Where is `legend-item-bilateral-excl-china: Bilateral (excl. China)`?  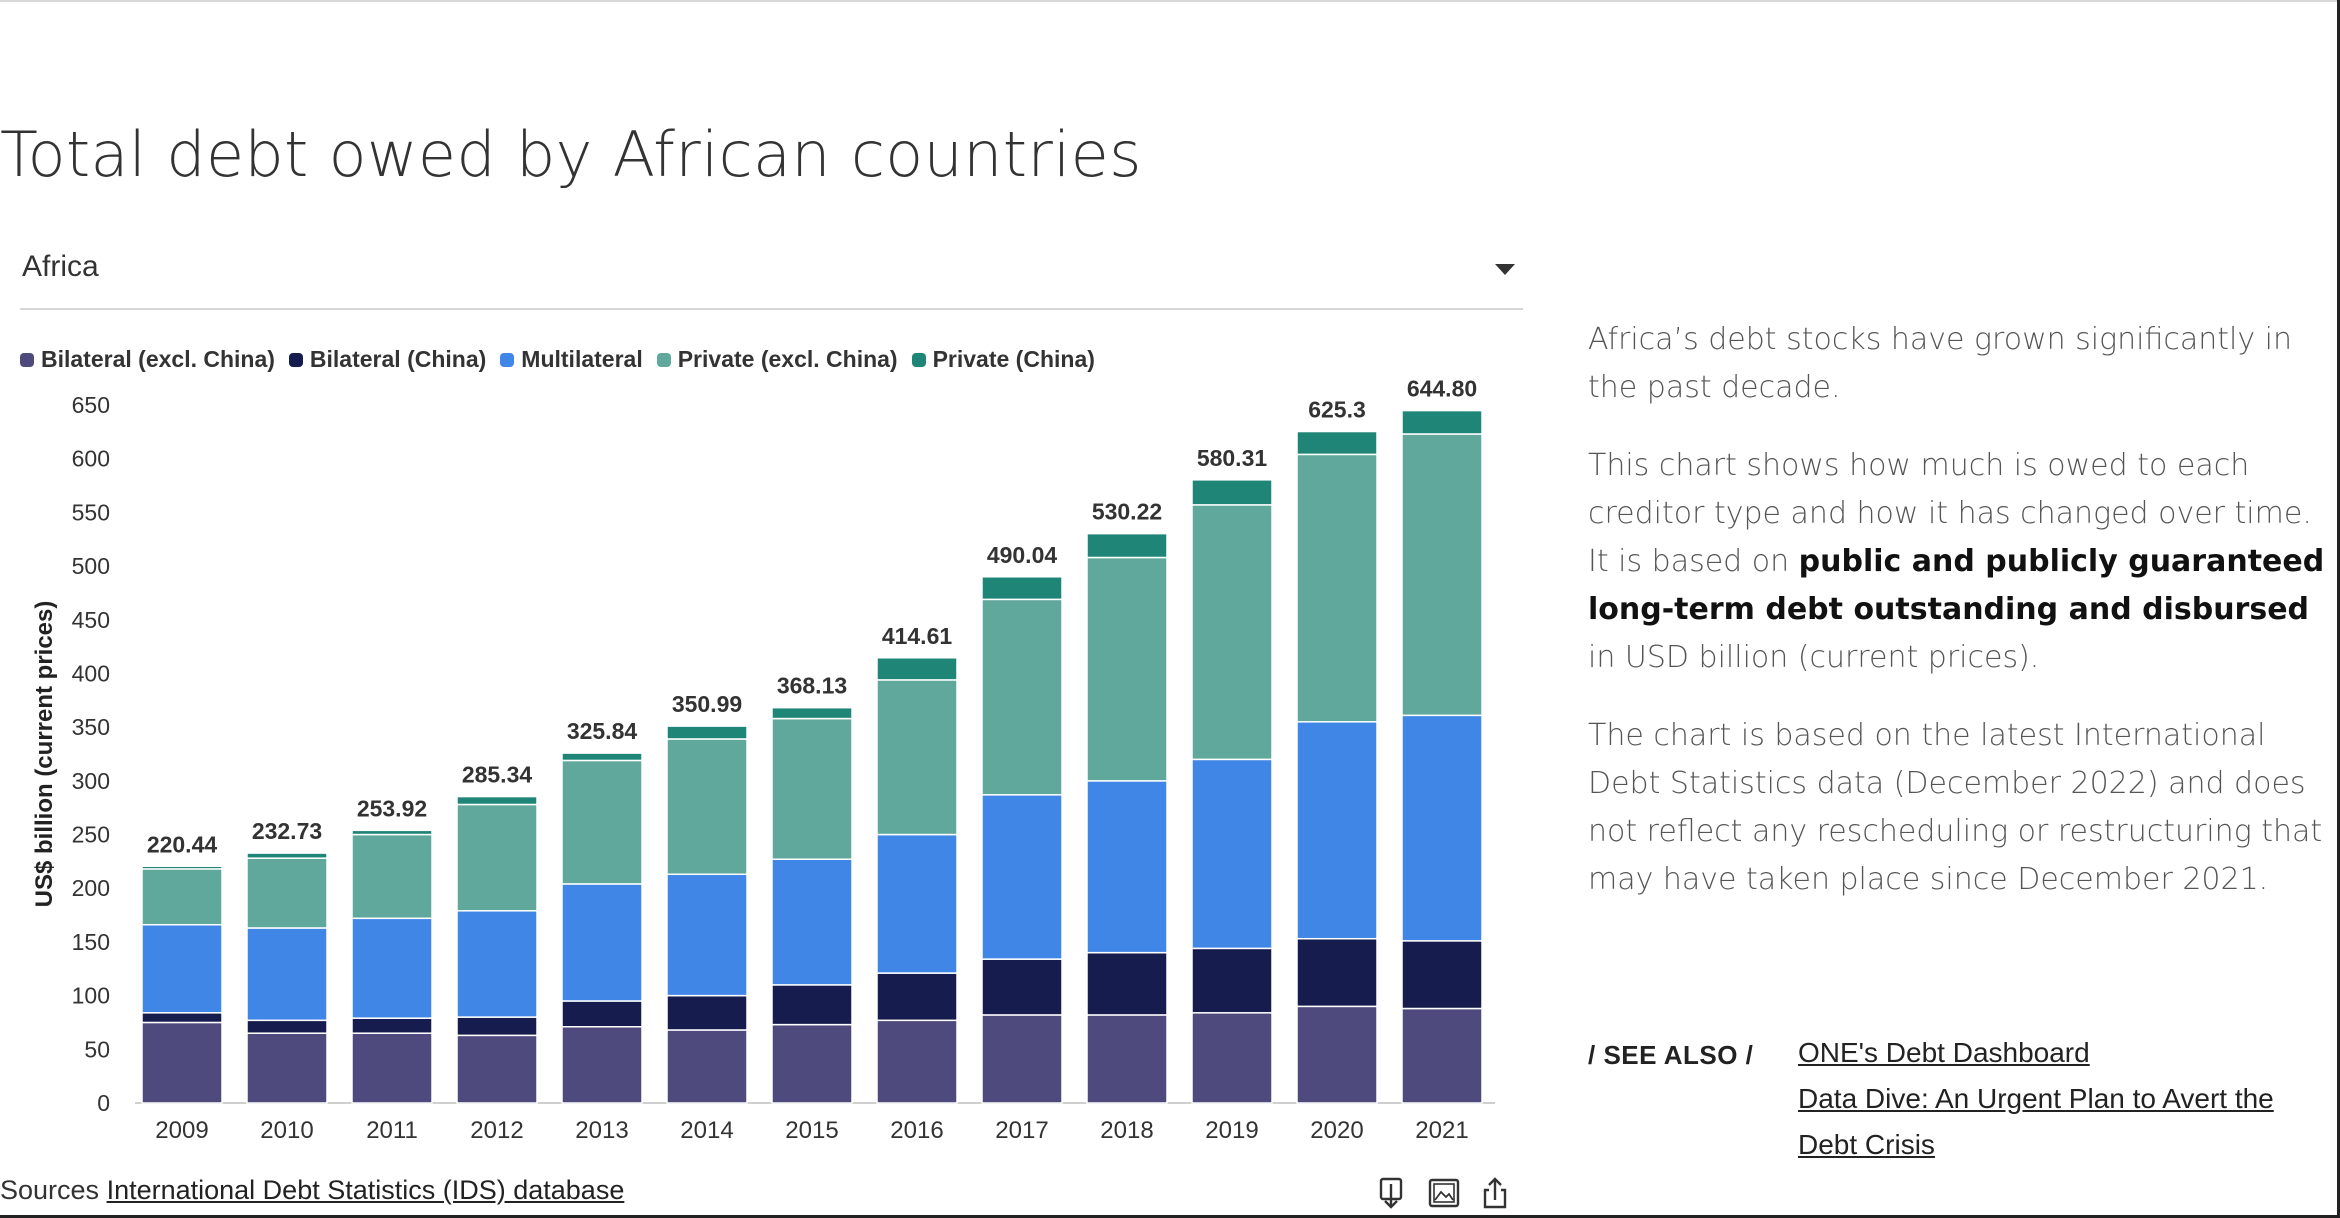
legend-item-bilateral-excl-china: Bilateral (excl. China) is located at coordinates (147, 359).